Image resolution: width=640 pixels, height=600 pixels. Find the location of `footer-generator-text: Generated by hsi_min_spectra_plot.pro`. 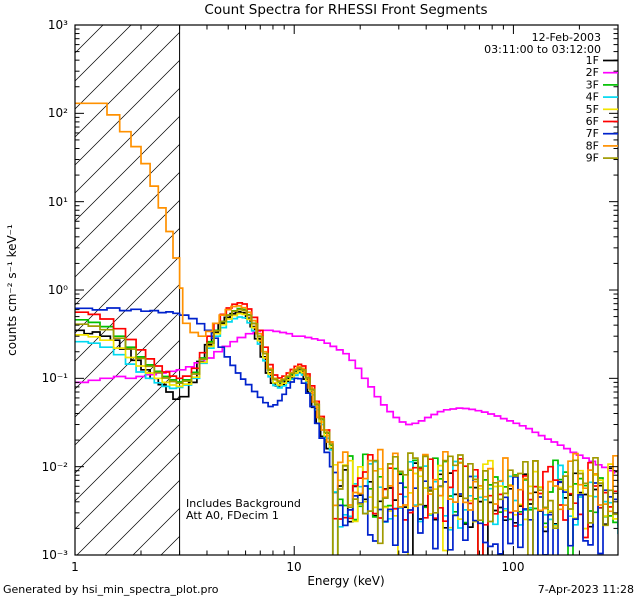

footer-generator-text: Generated by hsi_min_spectra_plot.pro is located at coordinates (111, 589).